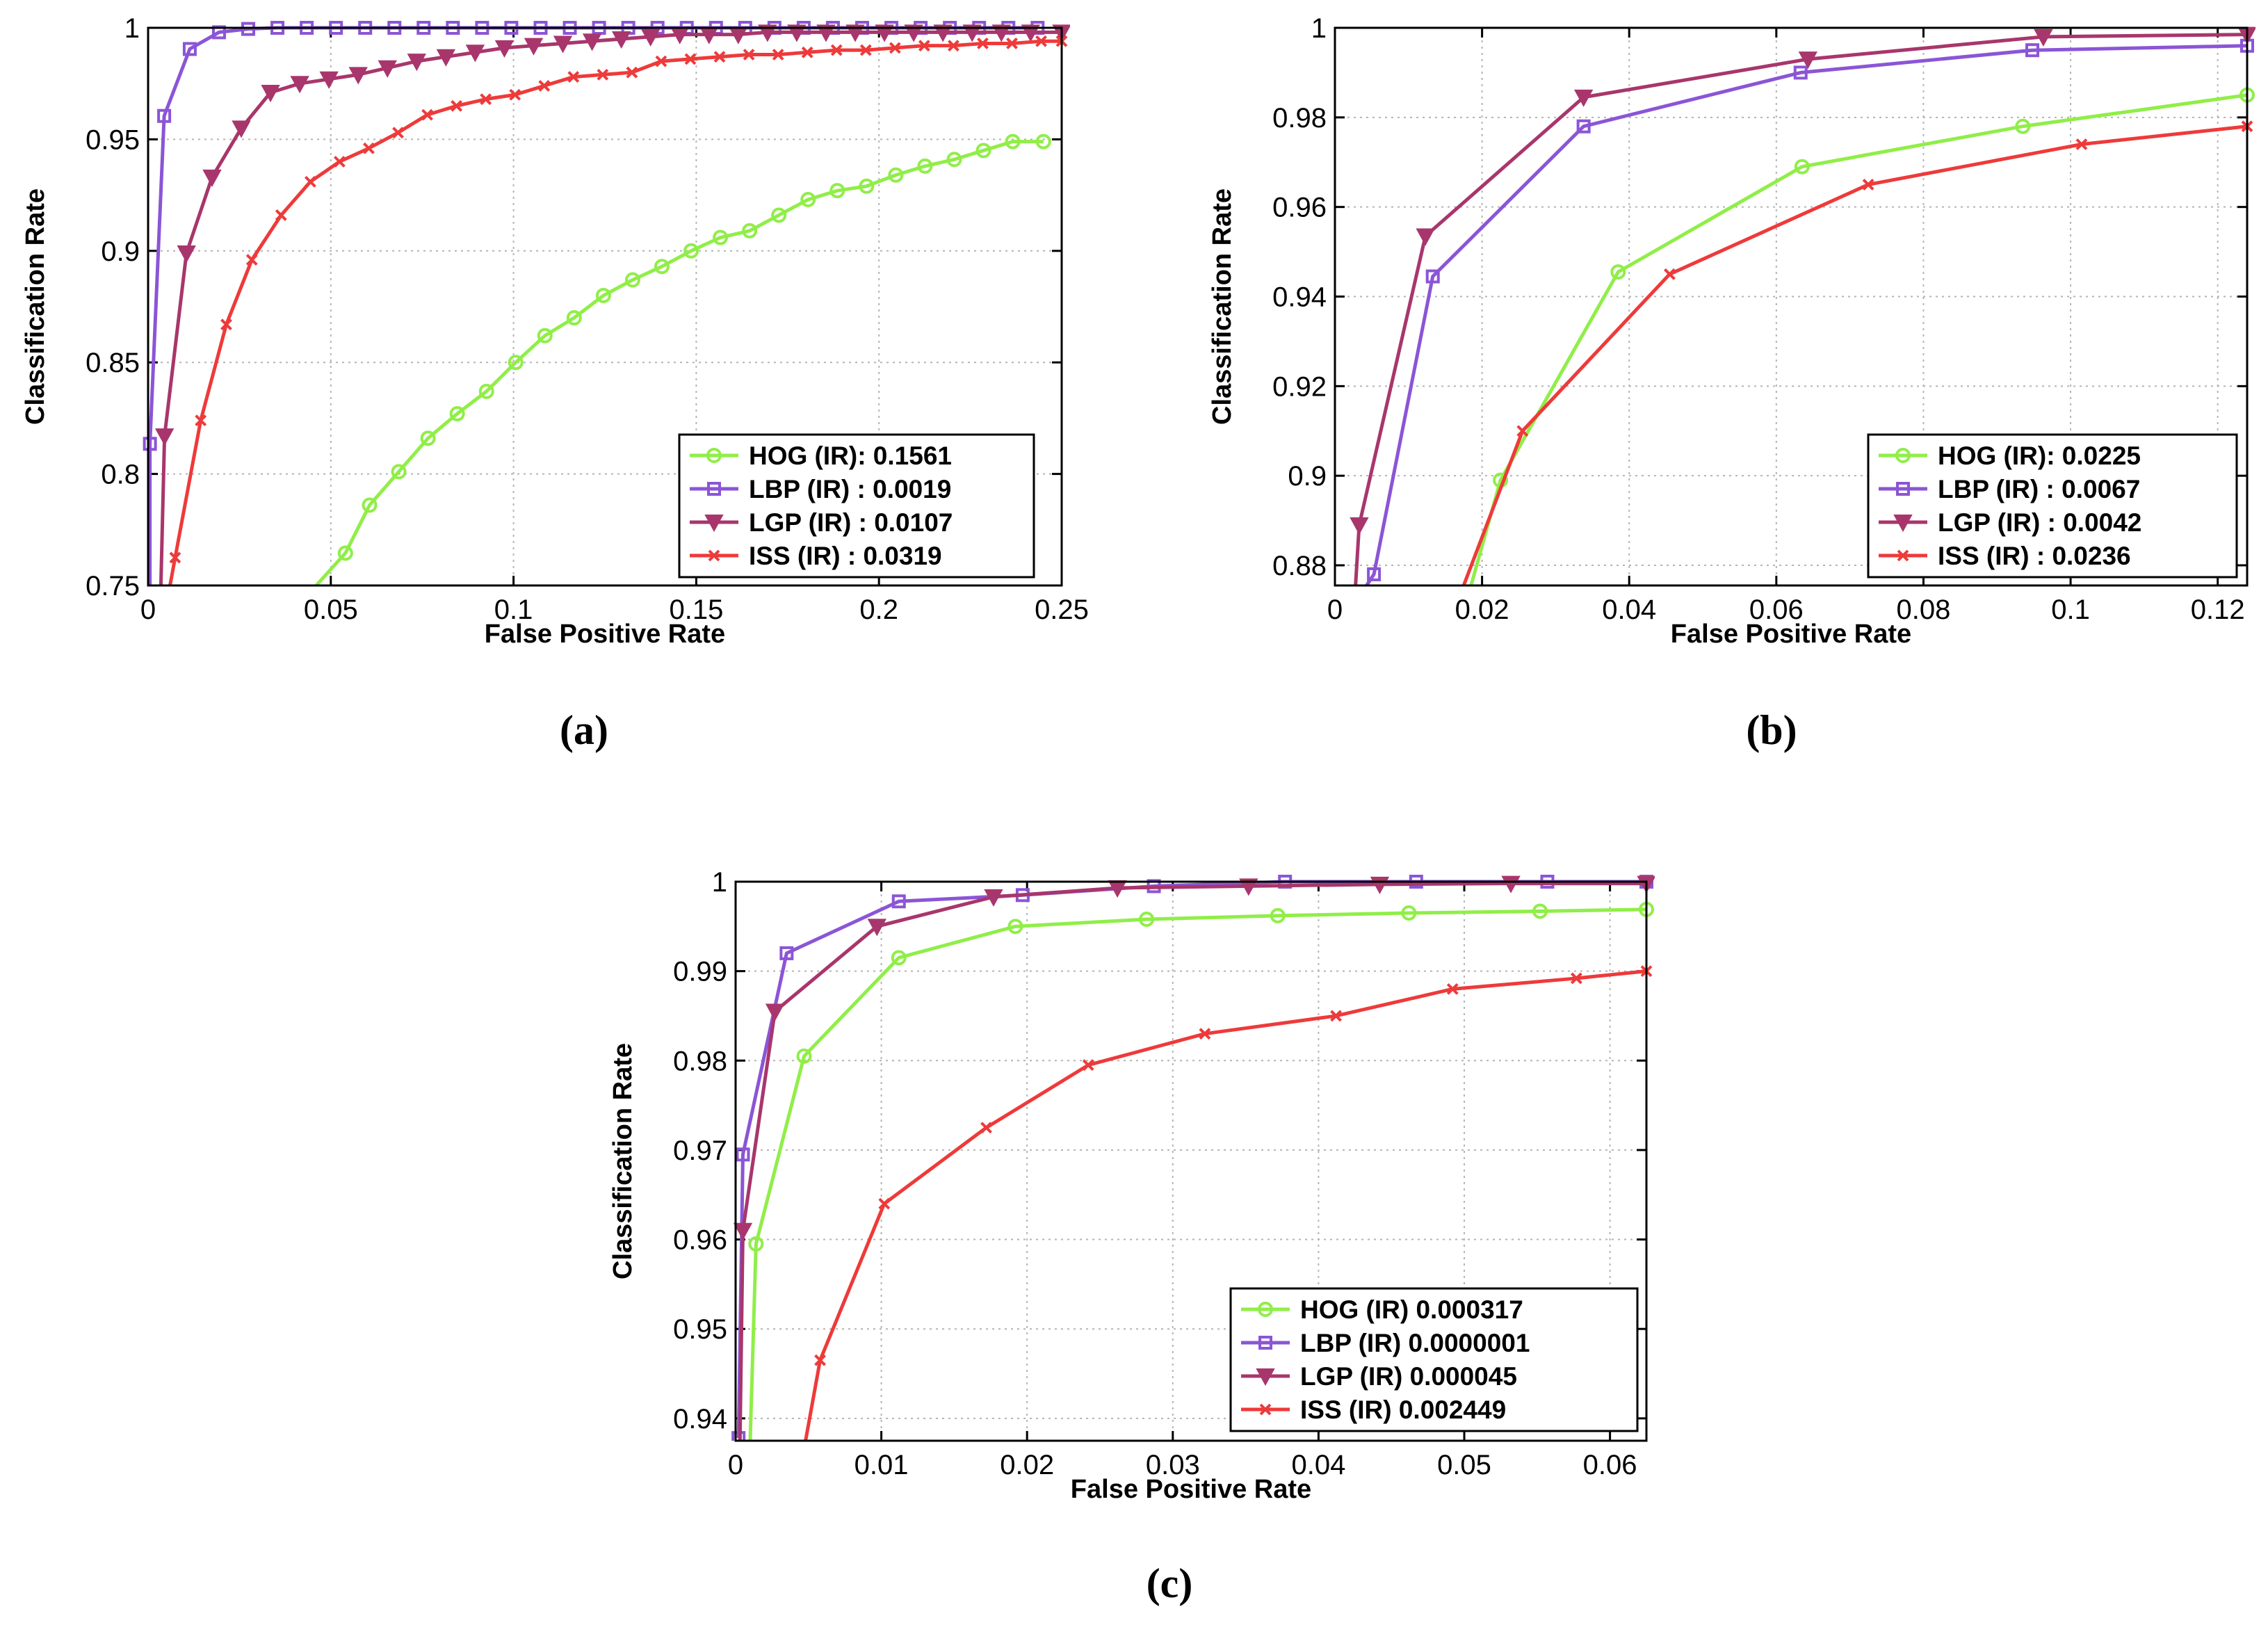 The width and height of the screenshot is (2268, 1625). Describe the element at coordinates (1610, 1465) in the screenshot. I see `x-tick-label: 0.06` at that location.